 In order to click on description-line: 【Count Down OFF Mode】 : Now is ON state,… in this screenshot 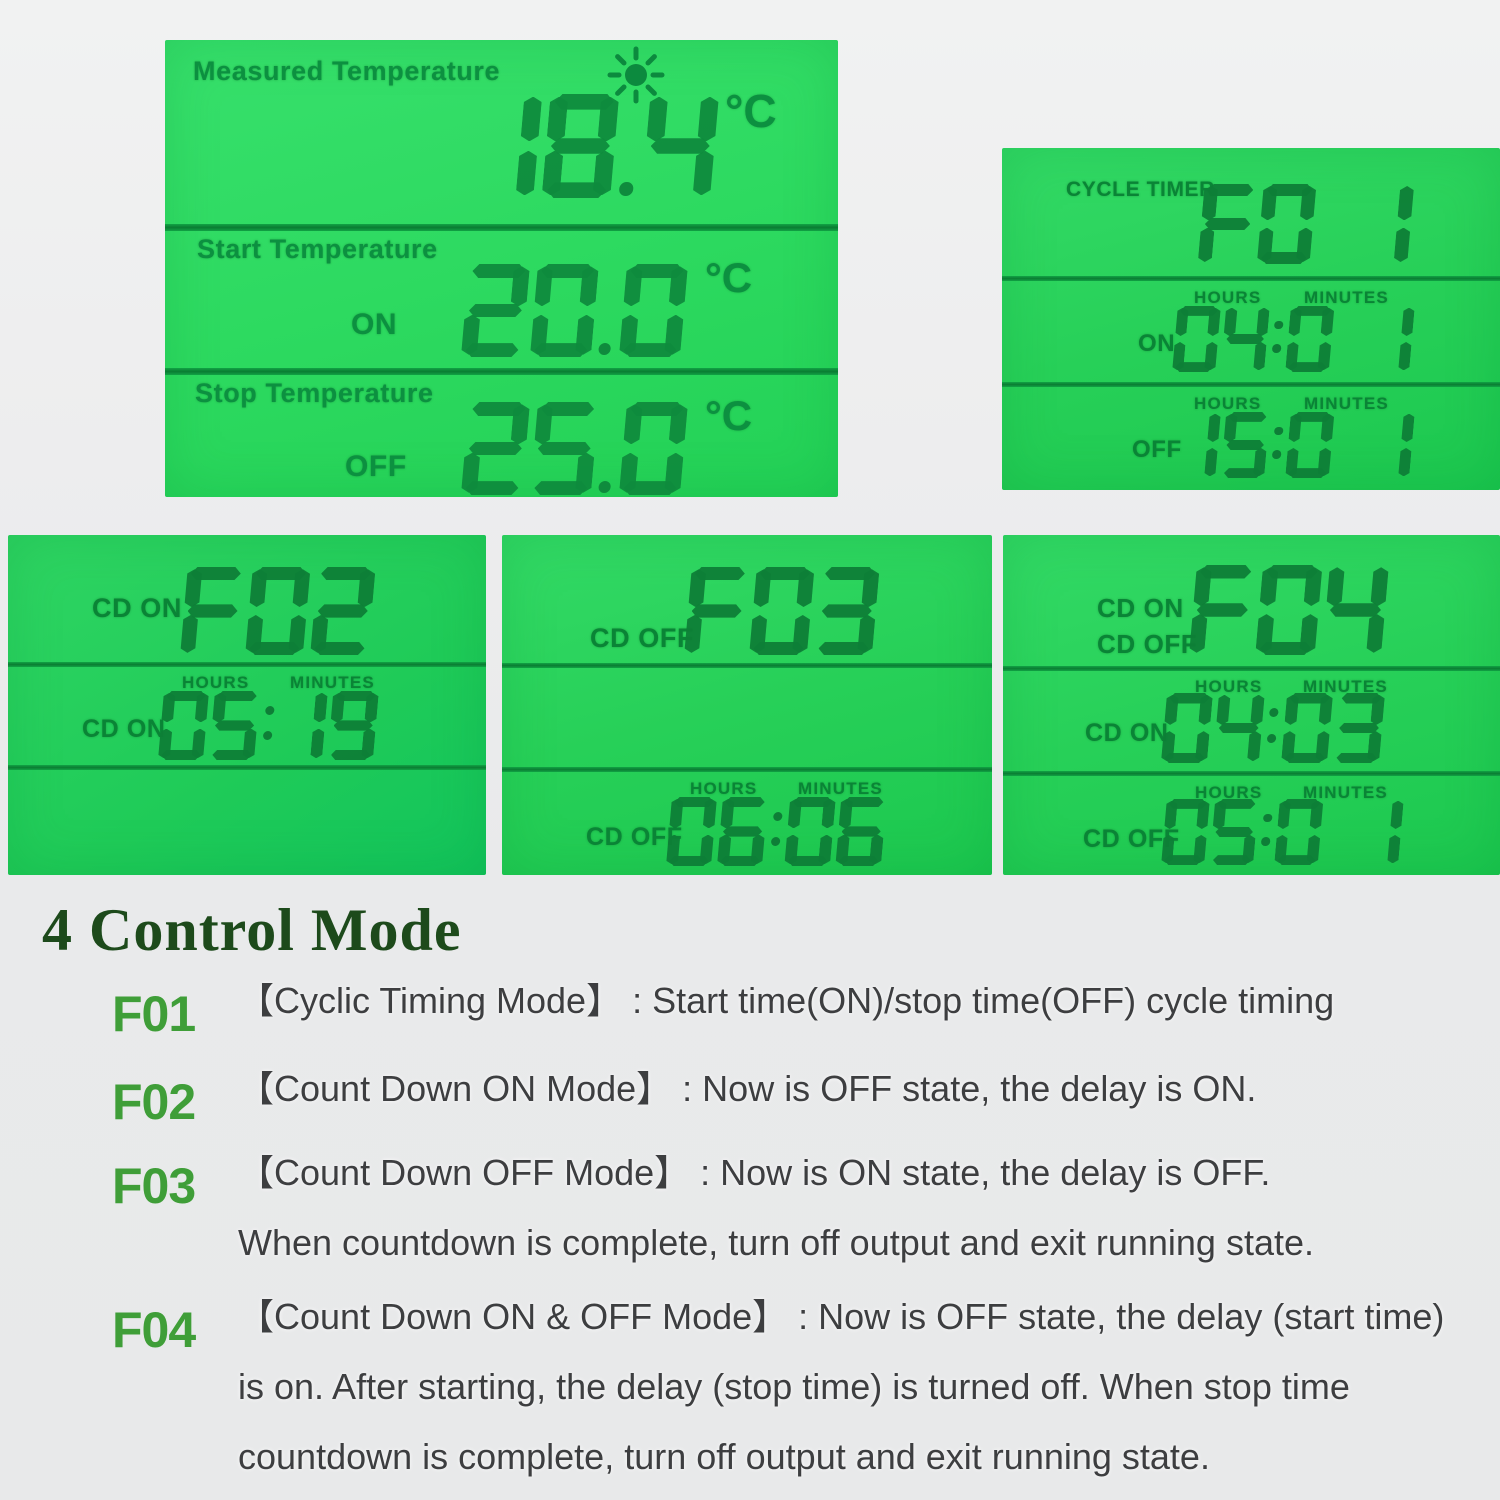, I will do `click(754, 1172)`.